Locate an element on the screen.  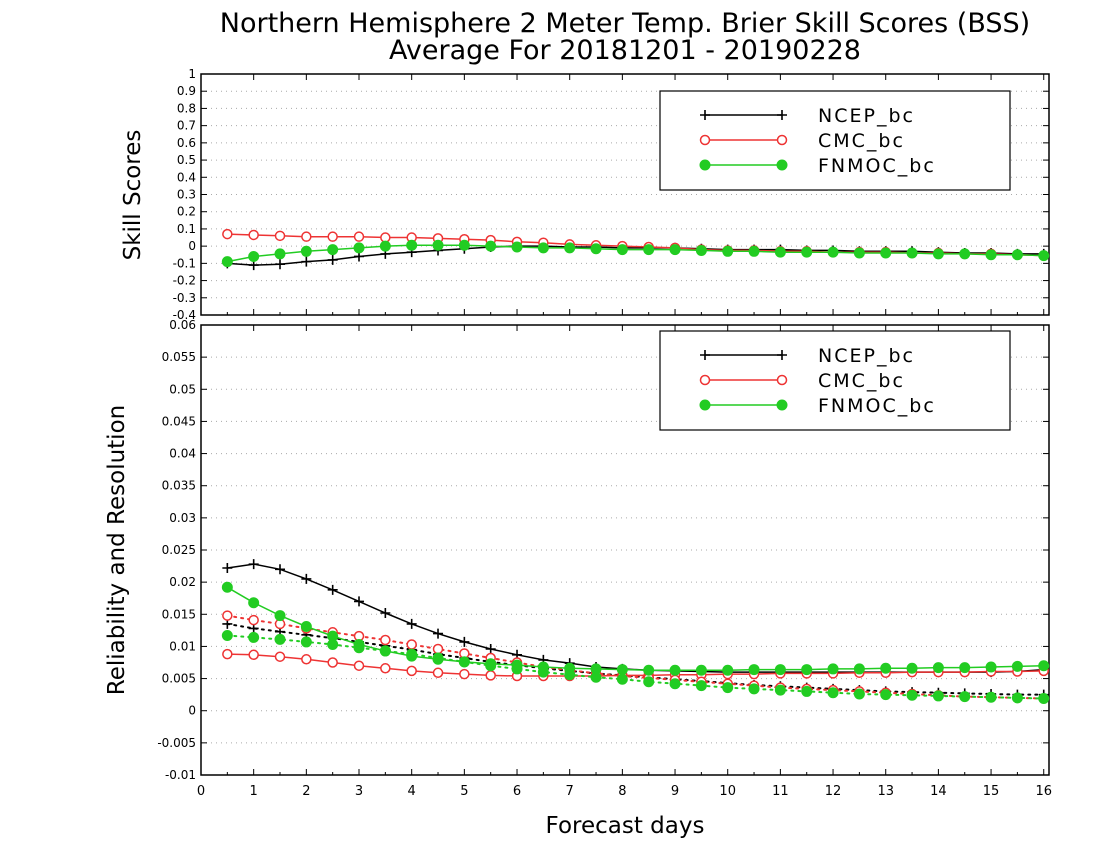
legend-marker-FNMOC_bc is located at coordinates (705, 405).